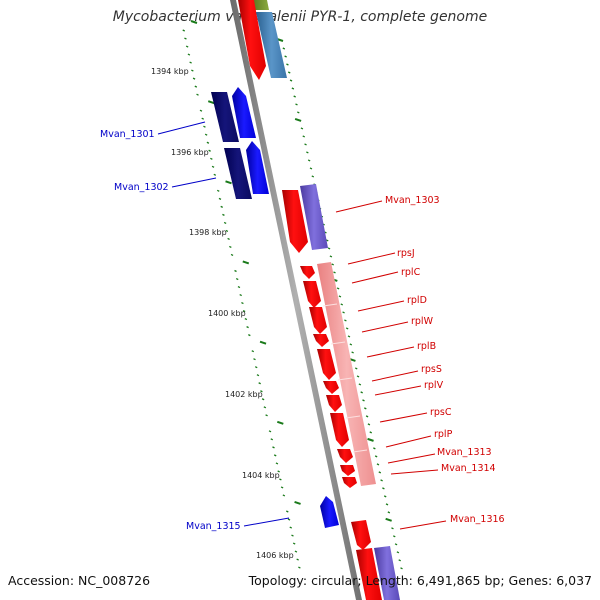  What do you see at coordinates (190, 152) in the screenshot?
I see `tick-label-1396: 1396 kbp` at bounding box center [190, 152].